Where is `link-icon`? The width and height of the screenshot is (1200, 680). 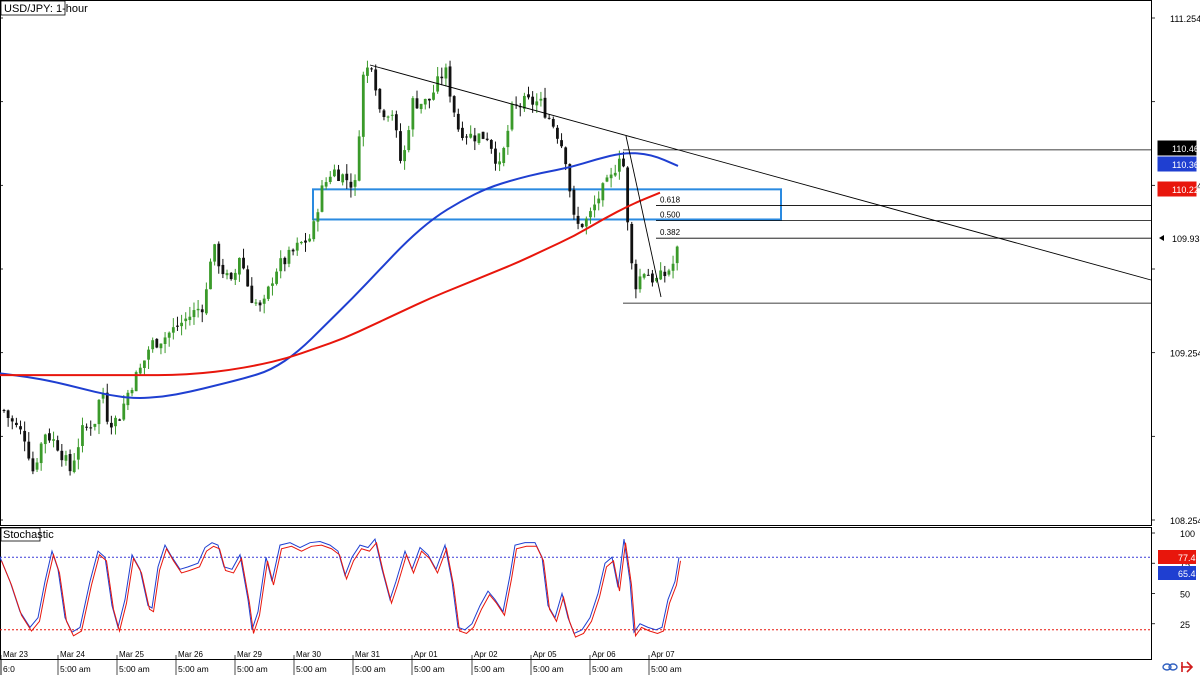 link-icon is located at coordinates (1170, 667).